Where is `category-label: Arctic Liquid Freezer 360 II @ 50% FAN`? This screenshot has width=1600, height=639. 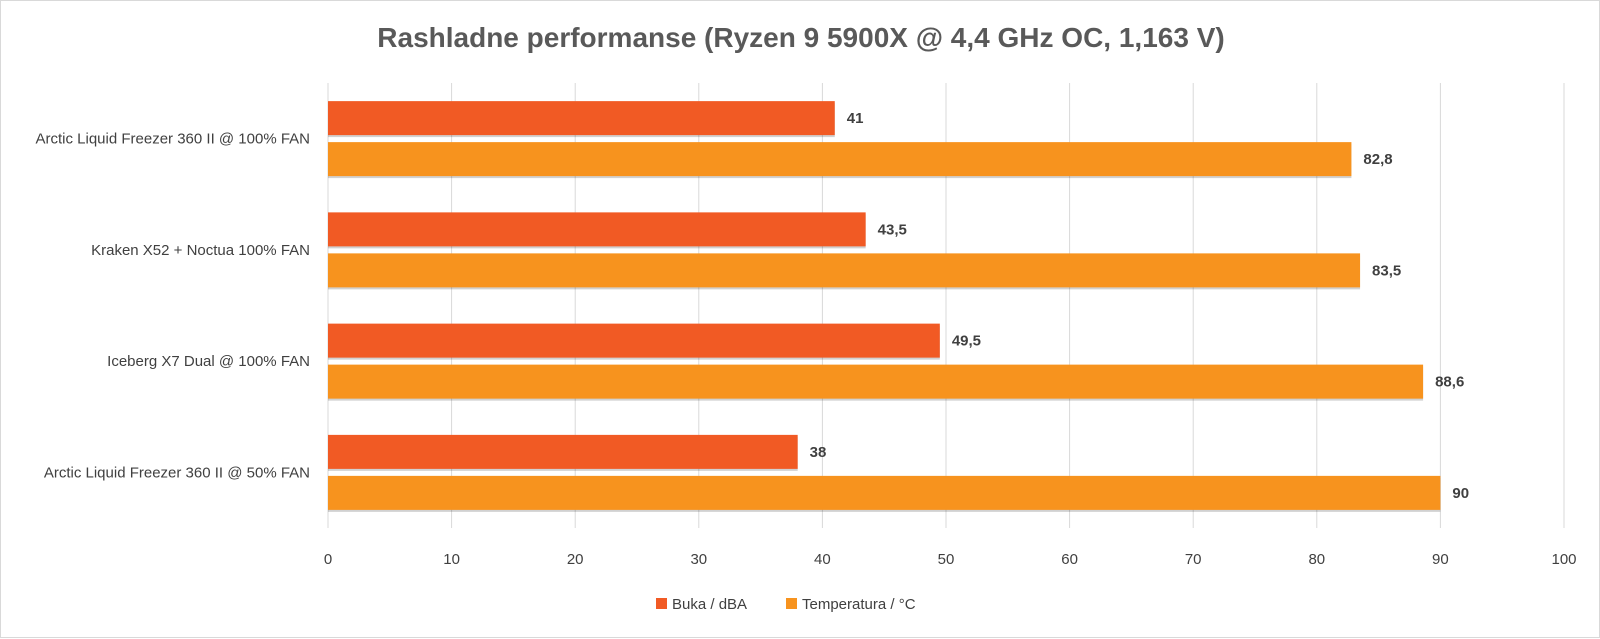
category-label: Arctic Liquid Freezer 360 II @ 50% FAN is located at coordinates (177, 472).